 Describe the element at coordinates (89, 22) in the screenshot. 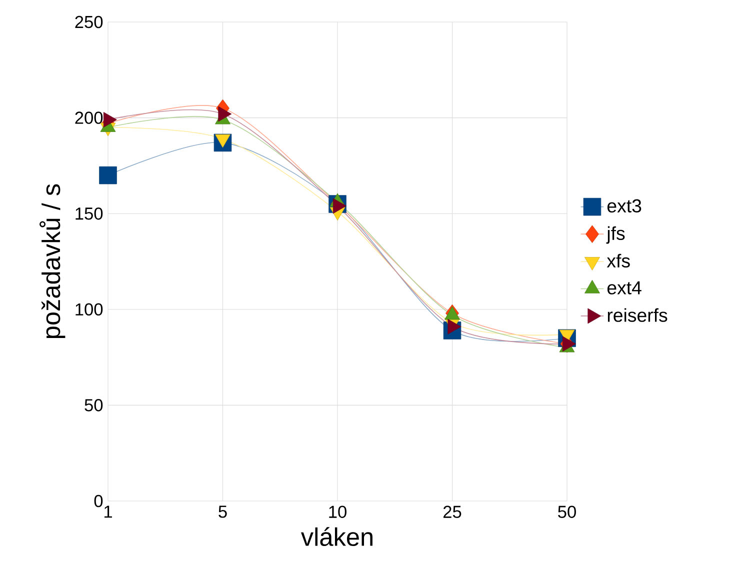

I see `y-tick-label: 250` at that location.